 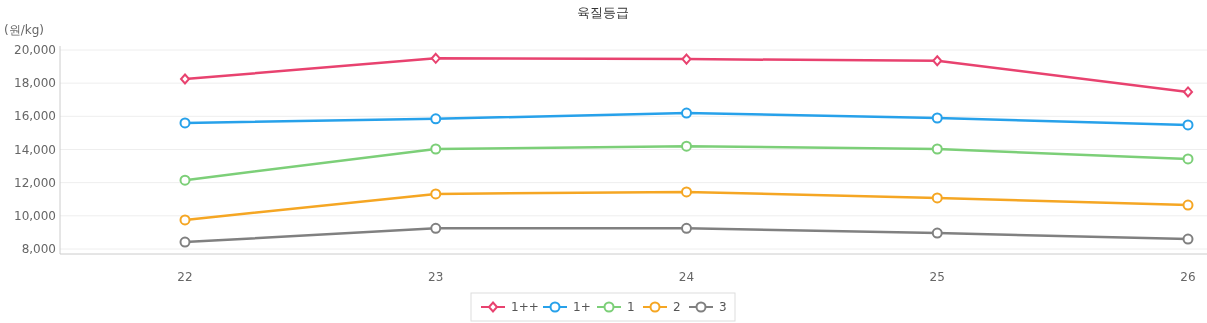 What do you see at coordinates (185, 277) in the screenshot?
I see `x-tick-label: 22` at bounding box center [185, 277].